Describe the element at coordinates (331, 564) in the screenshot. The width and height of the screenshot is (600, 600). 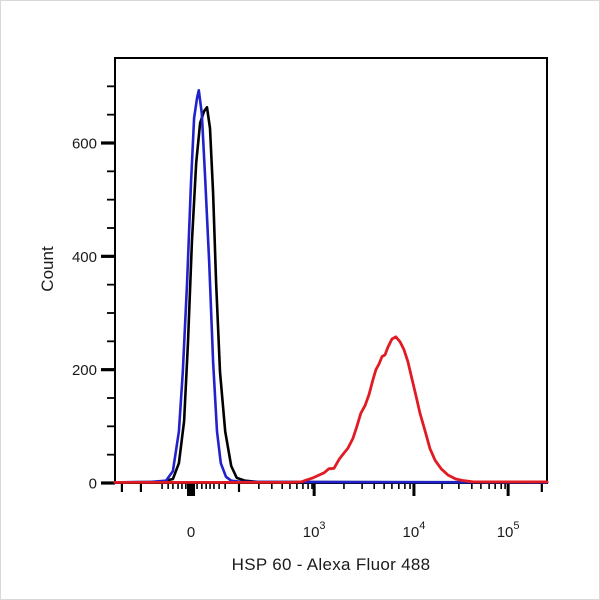
I see `x-axis-title: HSP 60 - Alexa Fluor 488` at that location.